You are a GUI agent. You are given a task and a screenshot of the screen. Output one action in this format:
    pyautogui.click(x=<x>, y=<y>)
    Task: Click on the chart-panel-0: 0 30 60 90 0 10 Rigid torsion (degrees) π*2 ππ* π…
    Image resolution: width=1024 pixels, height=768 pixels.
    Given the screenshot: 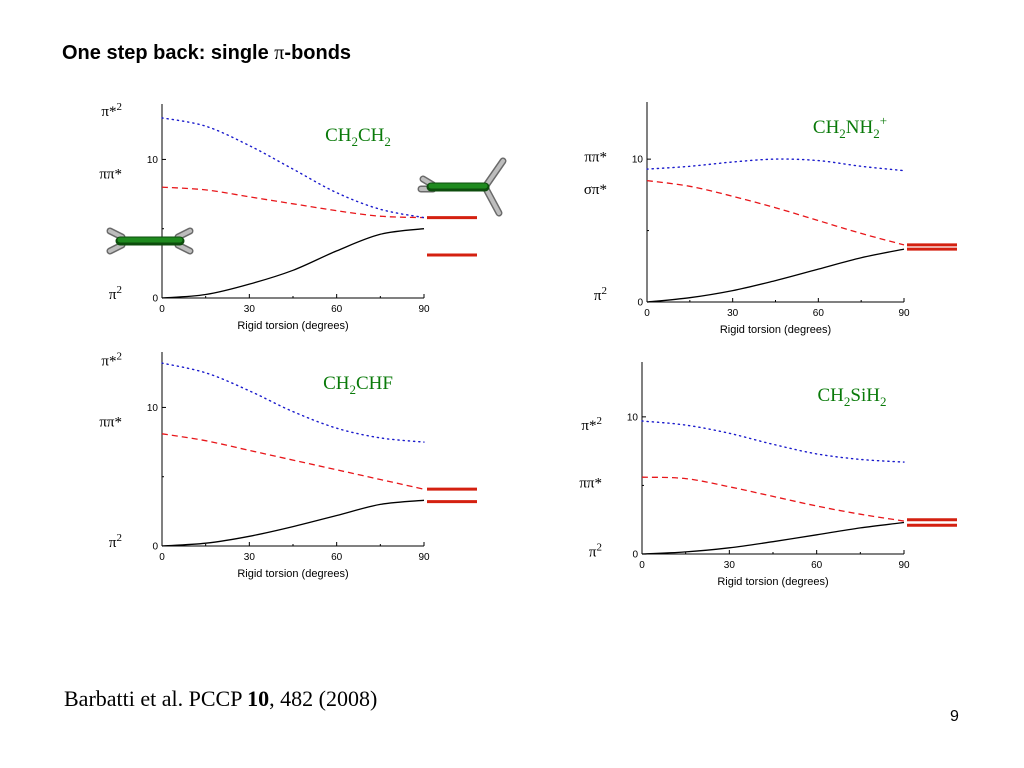 What is the action you would take?
    pyautogui.click(x=288, y=216)
    